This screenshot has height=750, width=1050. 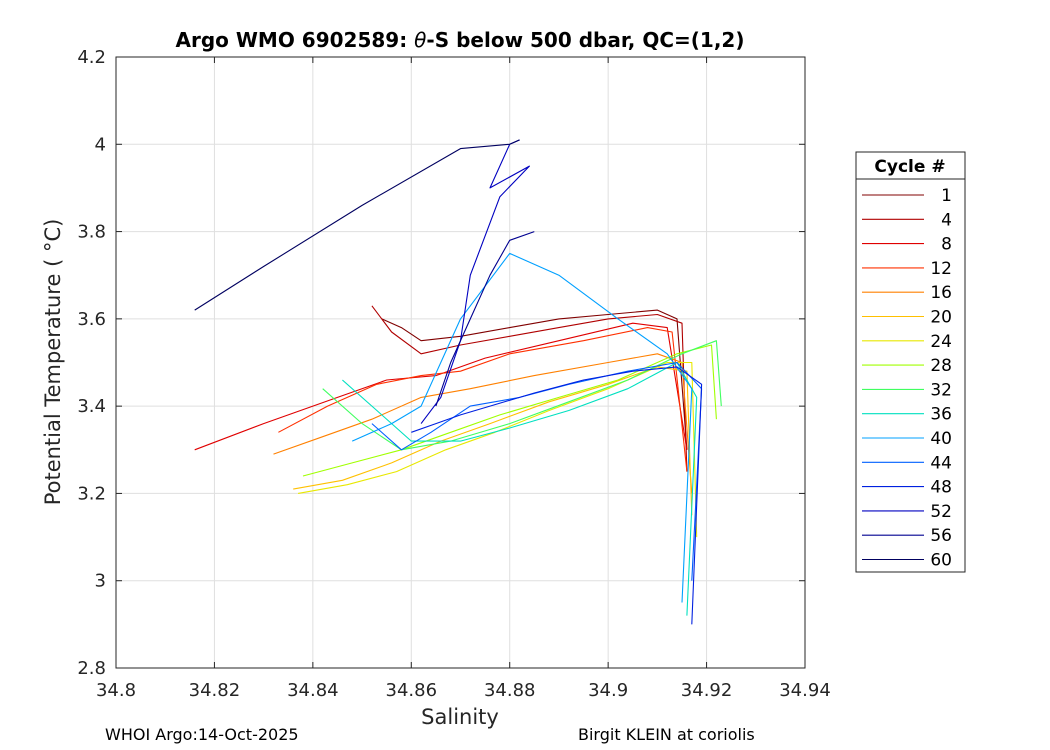 What do you see at coordinates (91, 319) in the screenshot?
I see `y-tick-label: 3.6` at bounding box center [91, 319].